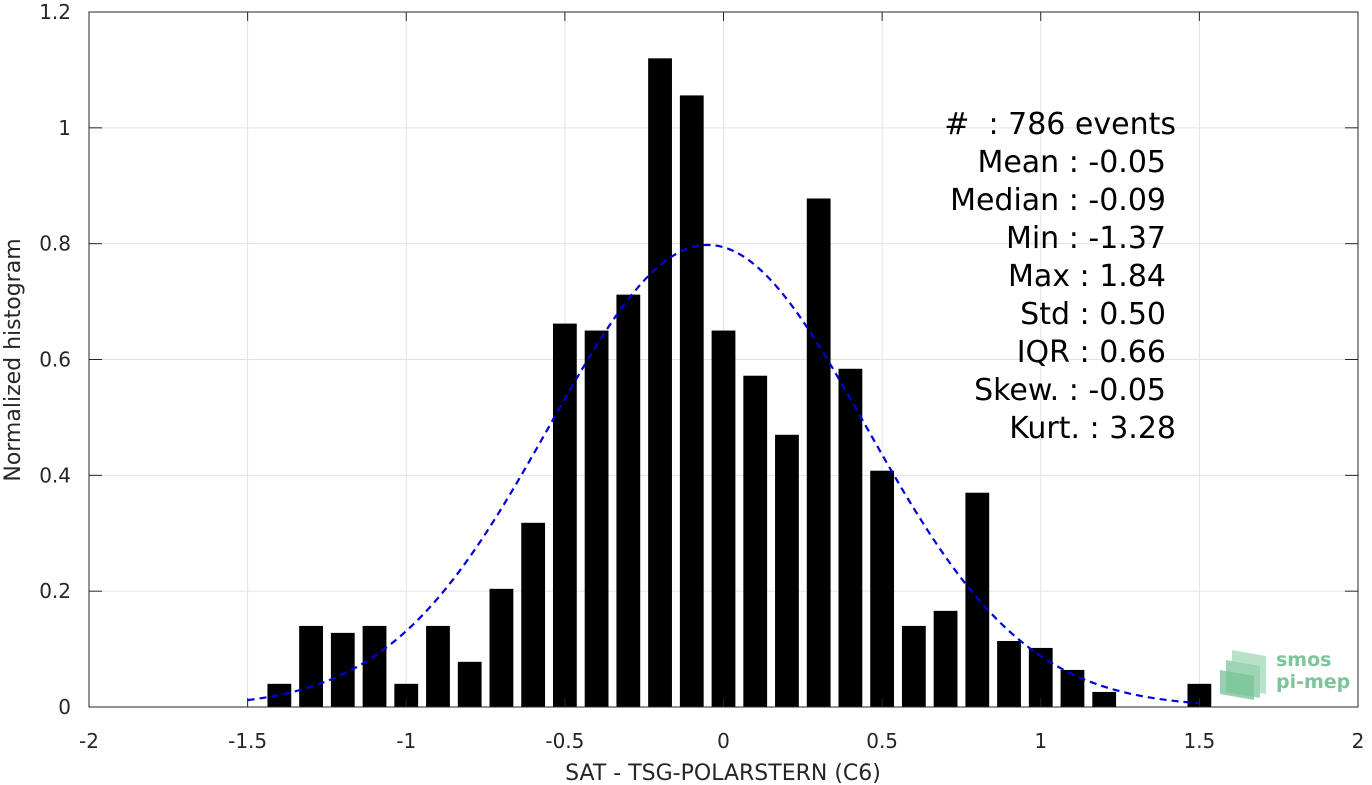 This screenshot has height=785, width=1372. What do you see at coordinates (406, 741) in the screenshot?
I see `x-tick-label: -1` at bounding box center [406, 741].